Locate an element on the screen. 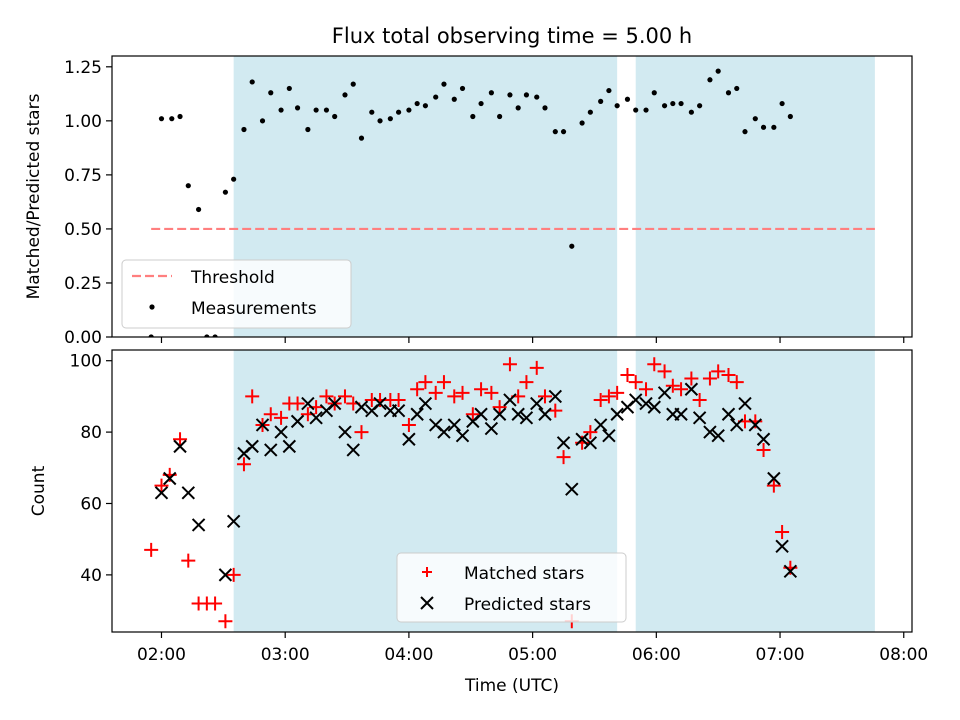 The image size is (960, 720). legend: Matched stars Predicted stars is located at coordinates (511, 587).